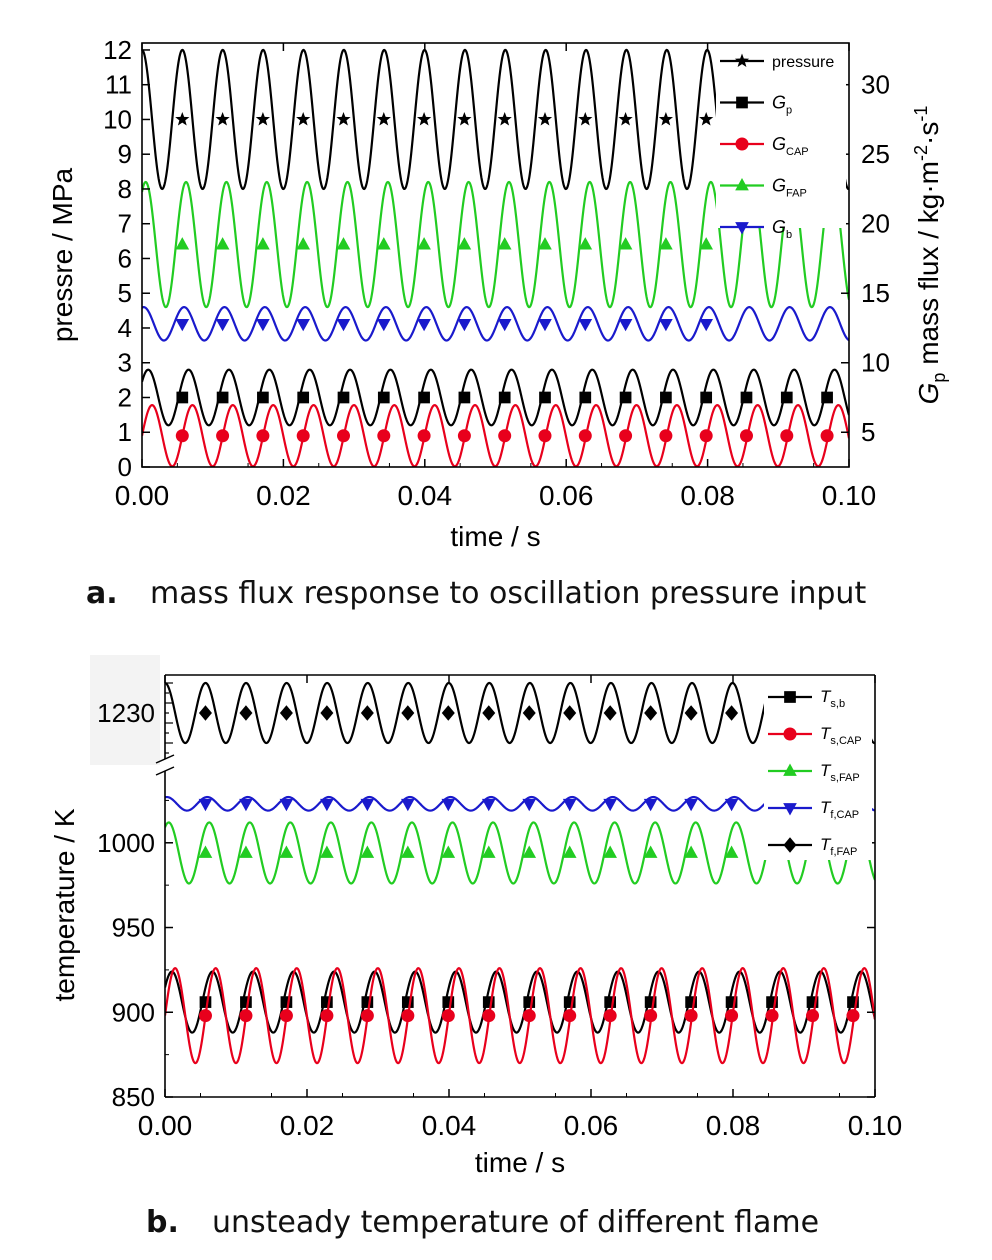 This screenshot has width=992, height=1260. I want to click on axis-break-mark, so click(165, 759).